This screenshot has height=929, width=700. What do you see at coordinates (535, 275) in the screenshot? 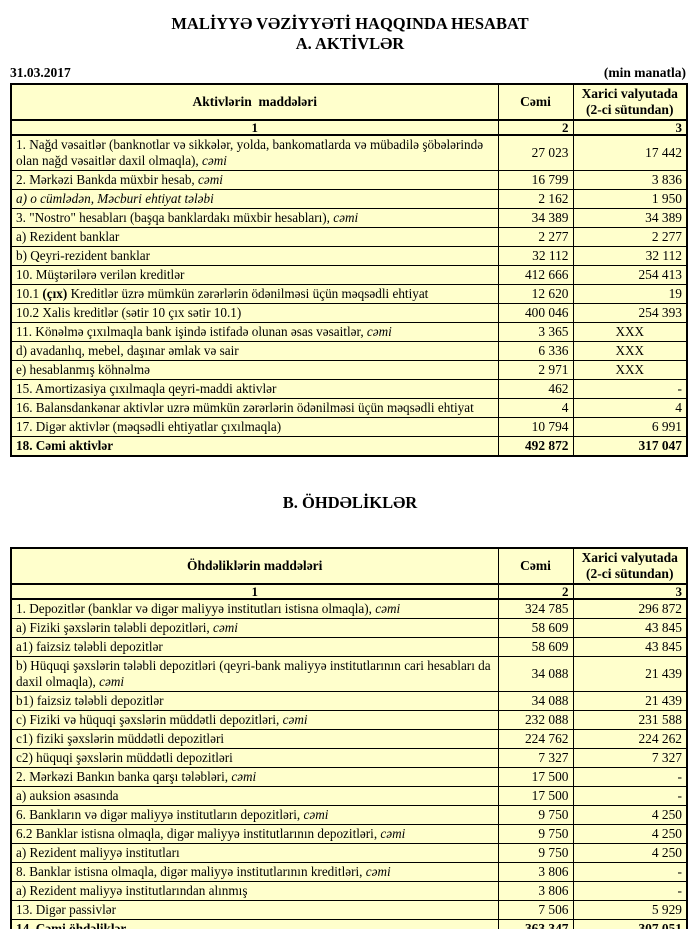
I see `cell-total-value: 412 666` at bounding box center [535, 275].